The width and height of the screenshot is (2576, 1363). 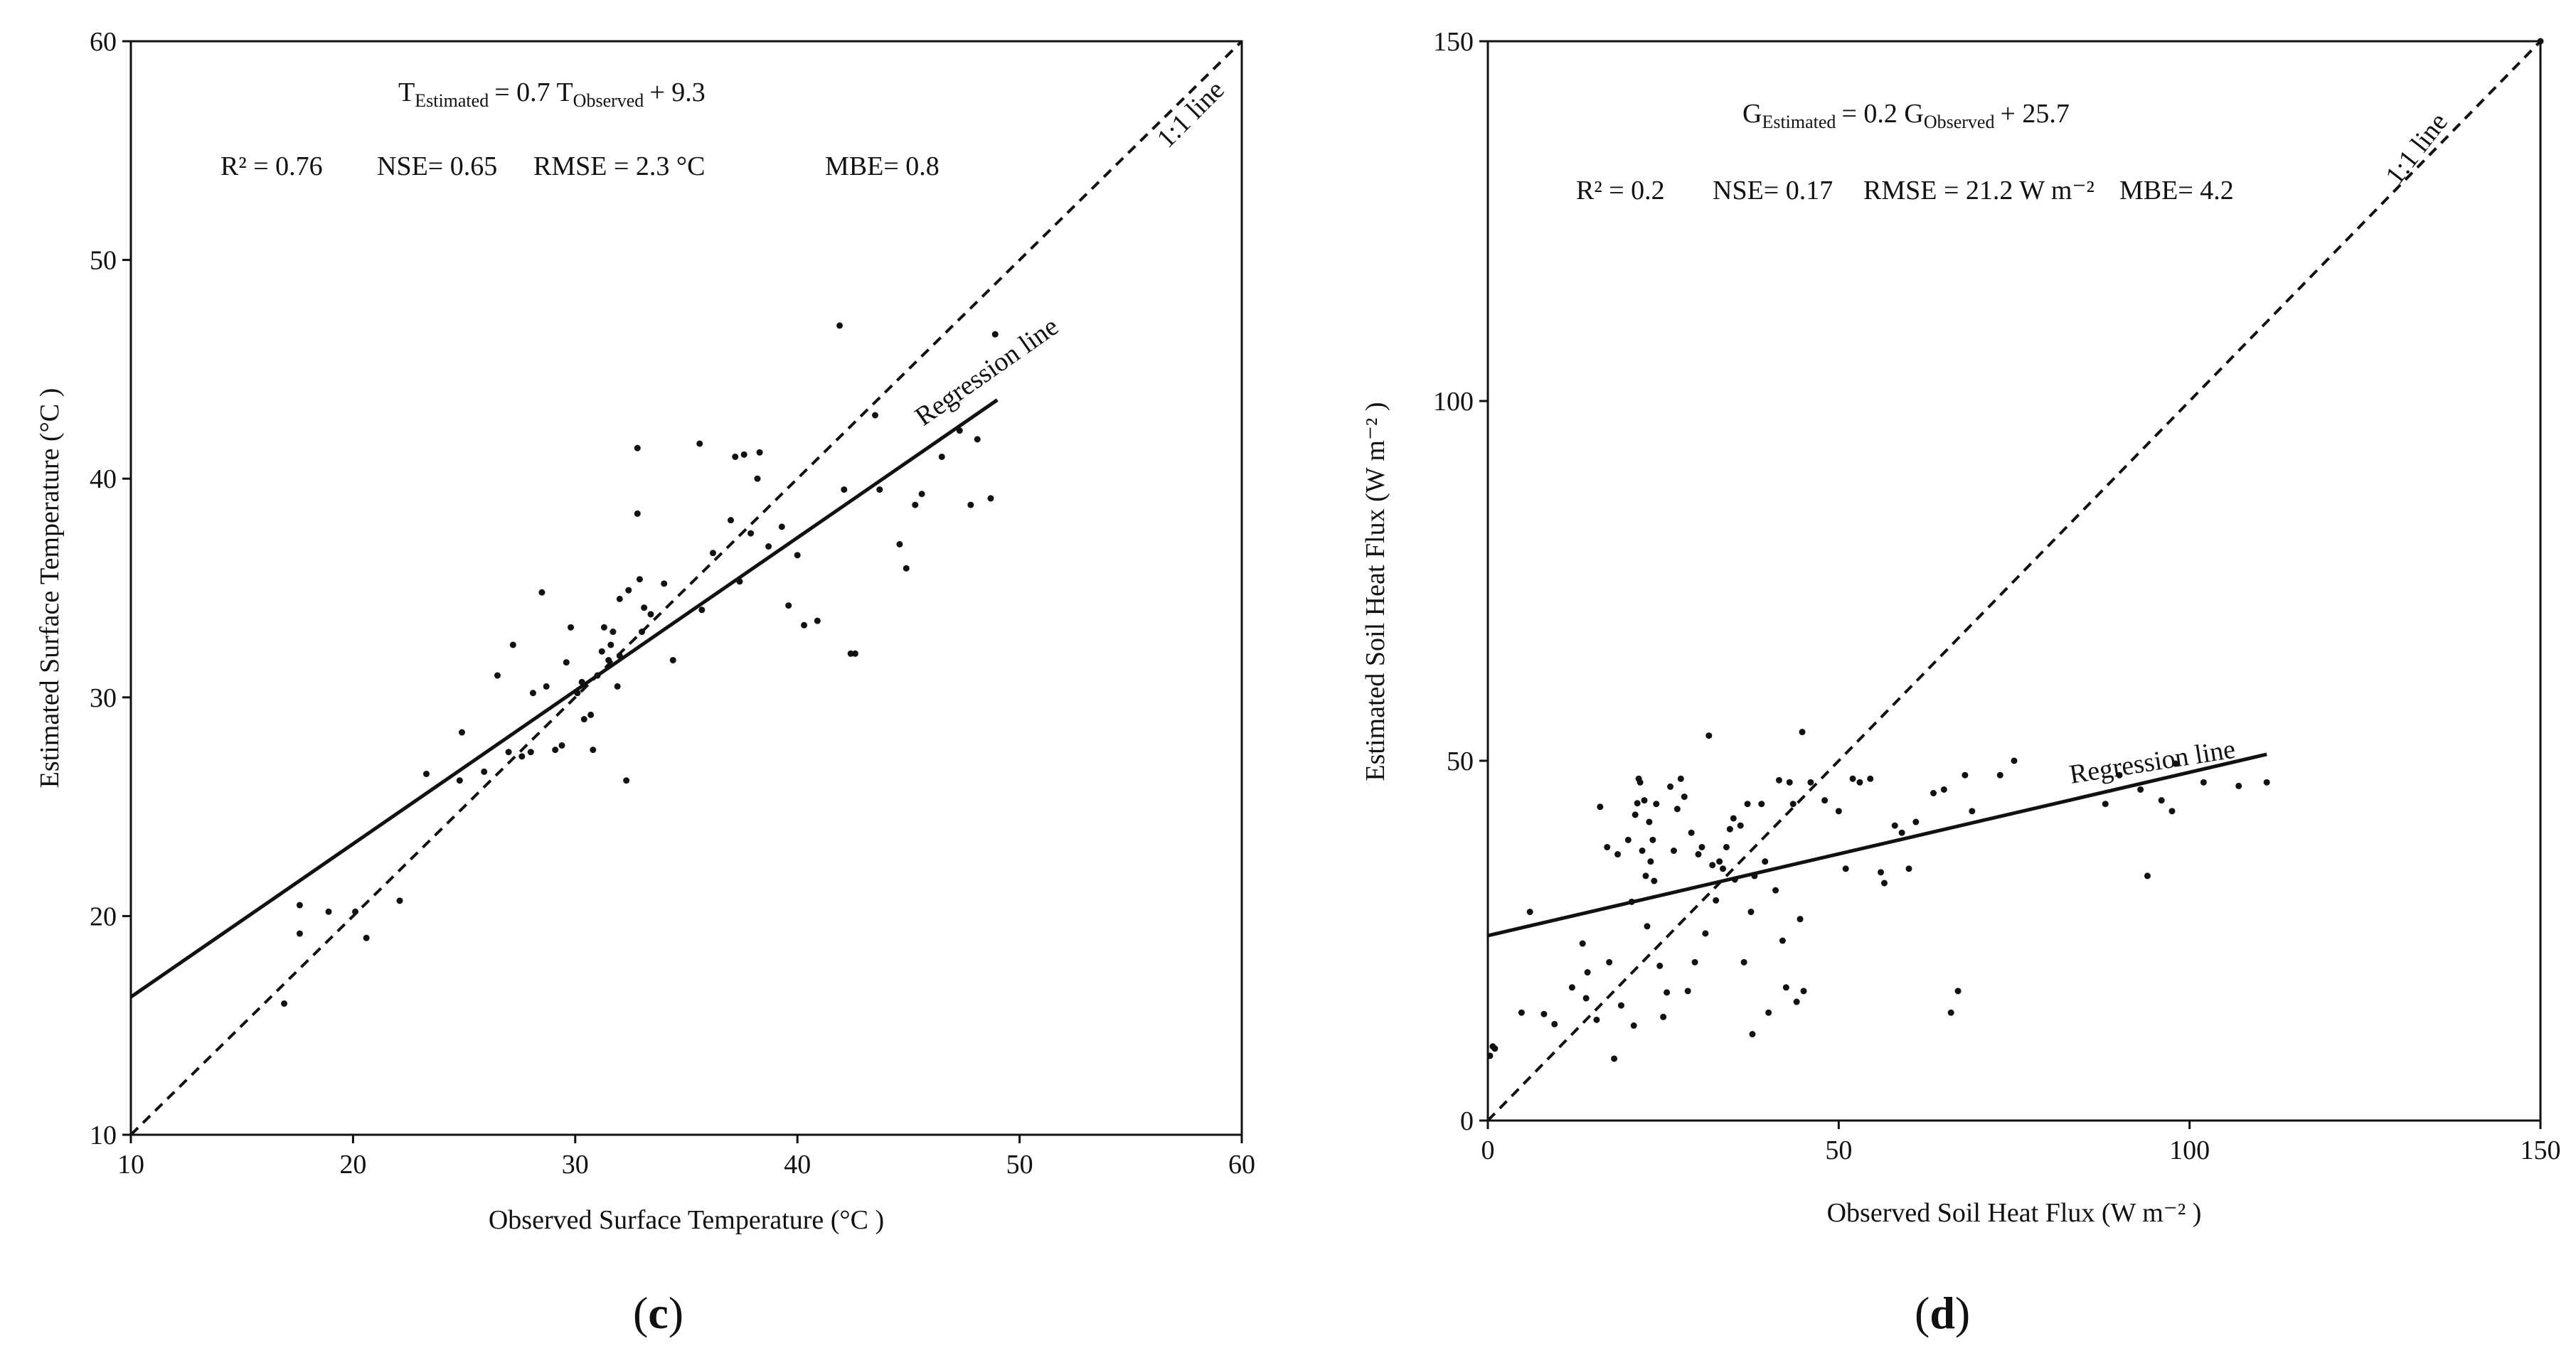 What do you see at coordinates (103, 1135) in the screenshot?
I see `panel-c-y-tick-label: 10` at bounding box center [103, 1135].